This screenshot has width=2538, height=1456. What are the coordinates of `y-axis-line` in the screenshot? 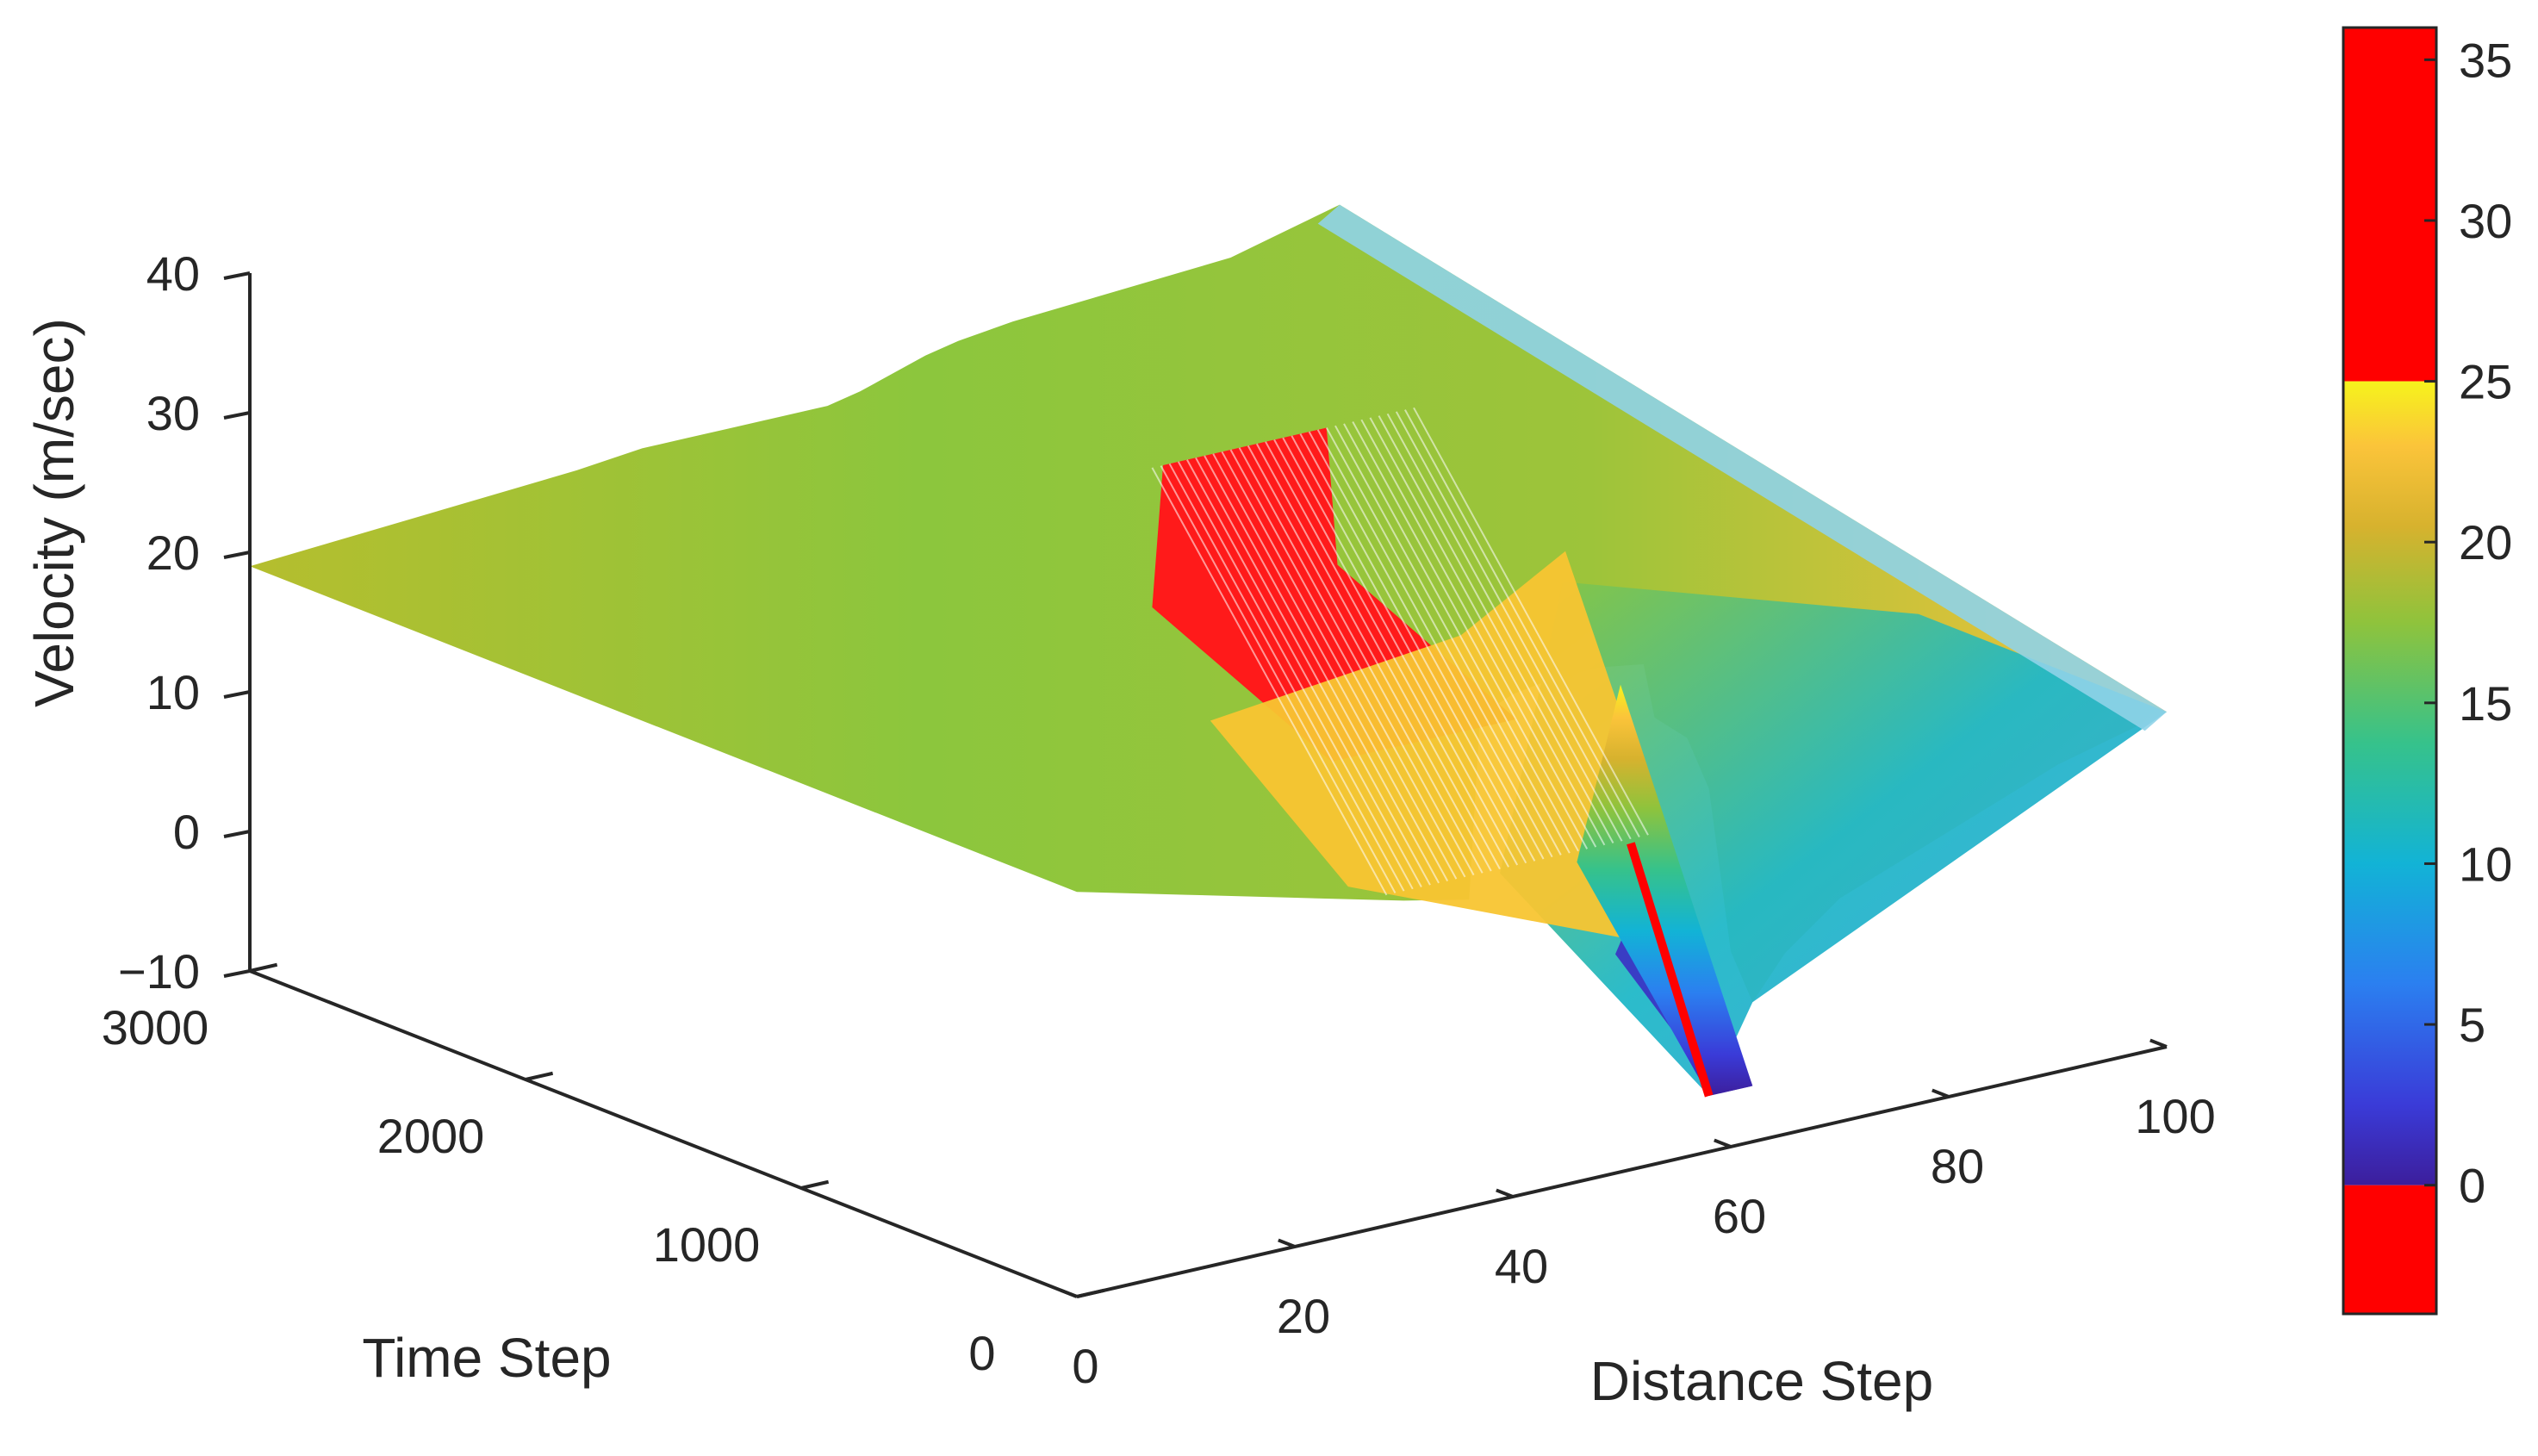 It's located at (663, 1133).